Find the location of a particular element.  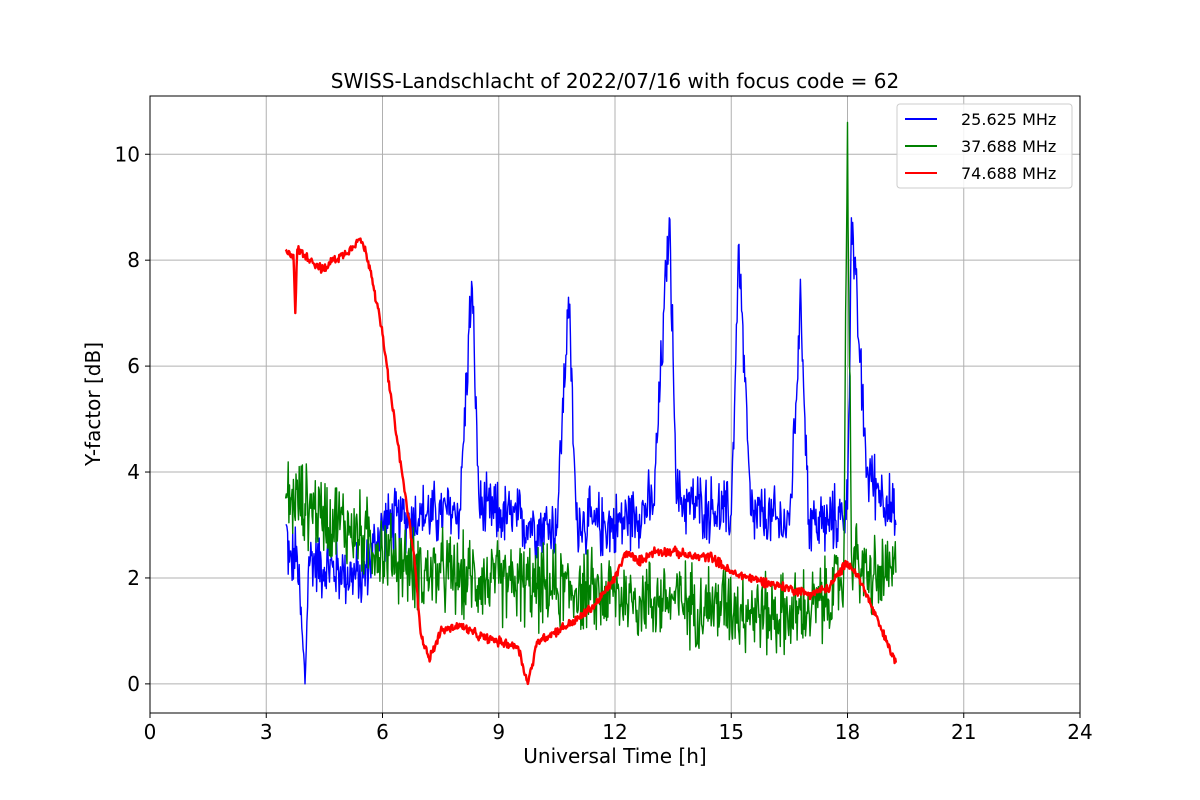

x-tick-label: 18 is located at coordinates (847, 732).